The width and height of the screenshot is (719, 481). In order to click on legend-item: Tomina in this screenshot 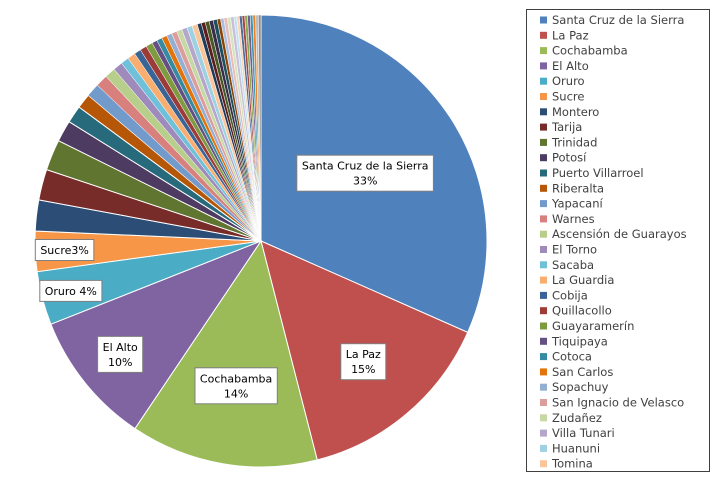, I will do `click(566, 464)`.